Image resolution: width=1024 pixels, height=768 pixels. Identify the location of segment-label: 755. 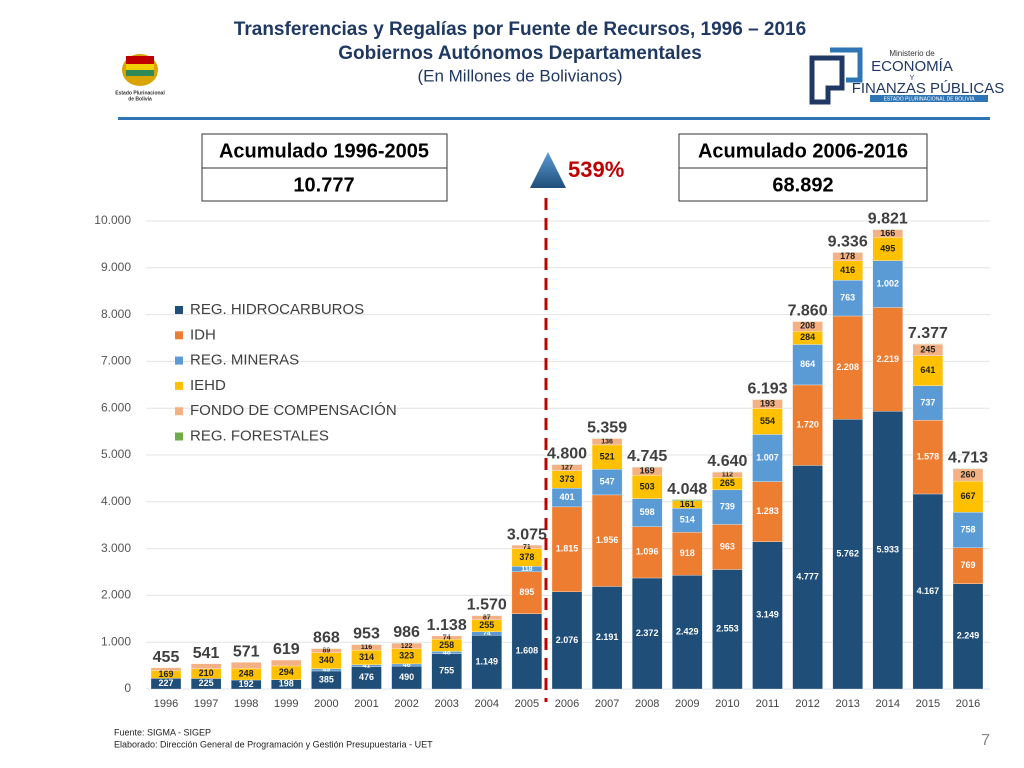
(446, 671).